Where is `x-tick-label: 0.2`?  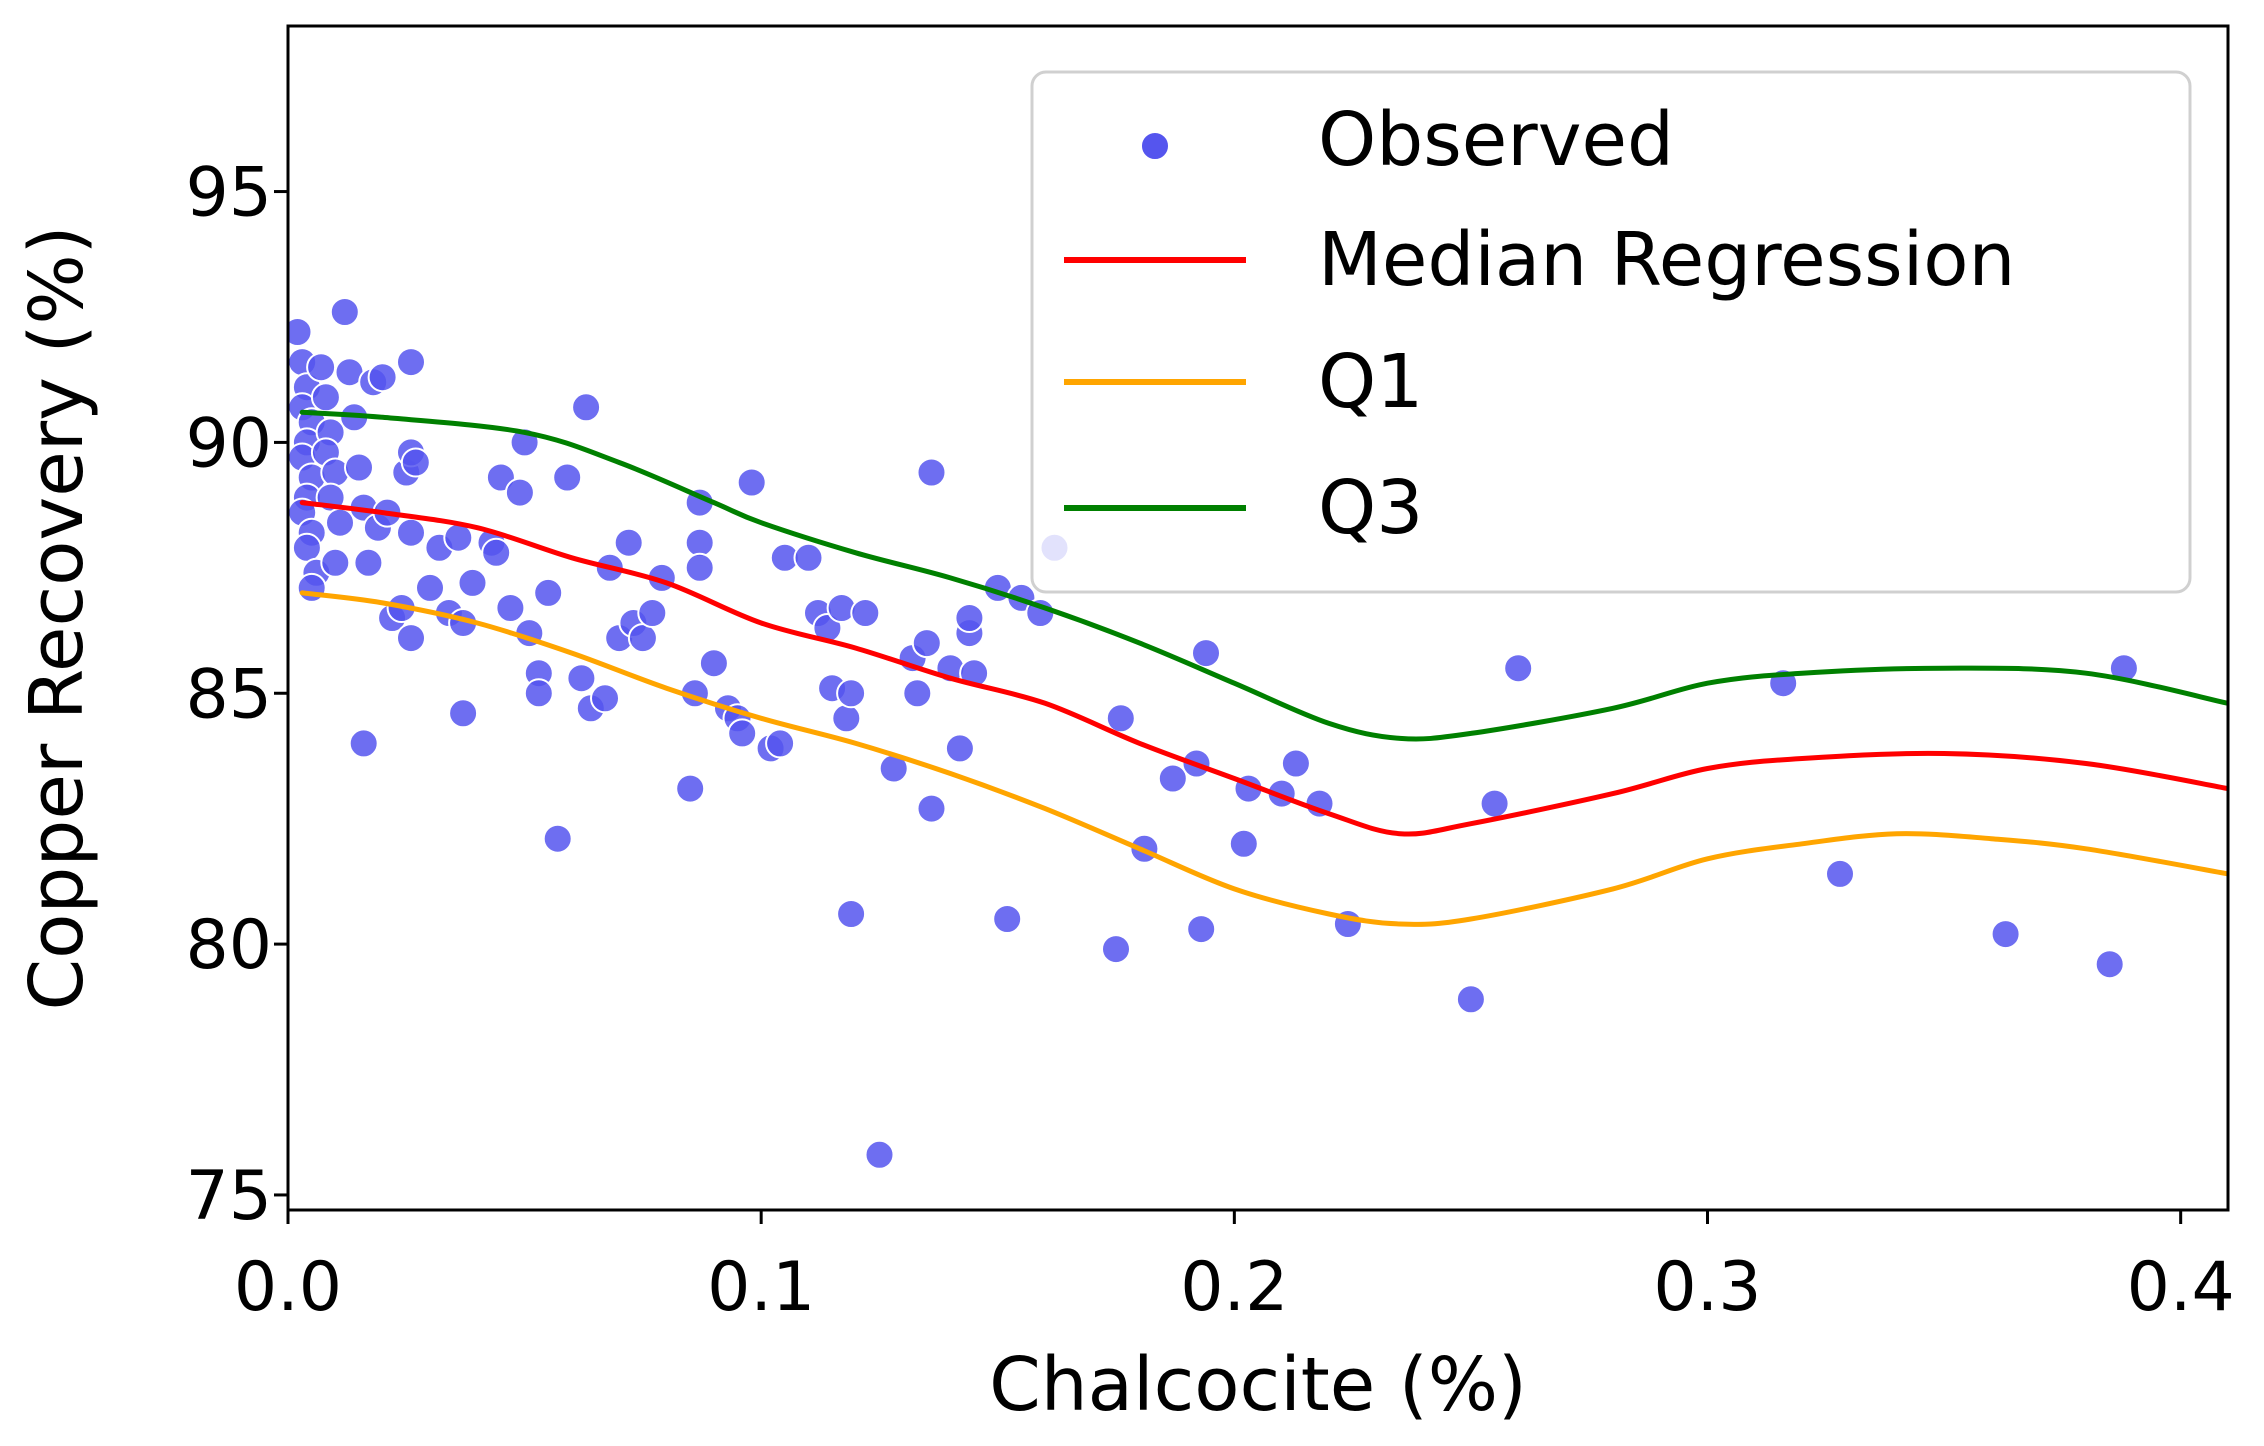 x-tick-label: 0.2 is located at coordinates (1234, 1287).